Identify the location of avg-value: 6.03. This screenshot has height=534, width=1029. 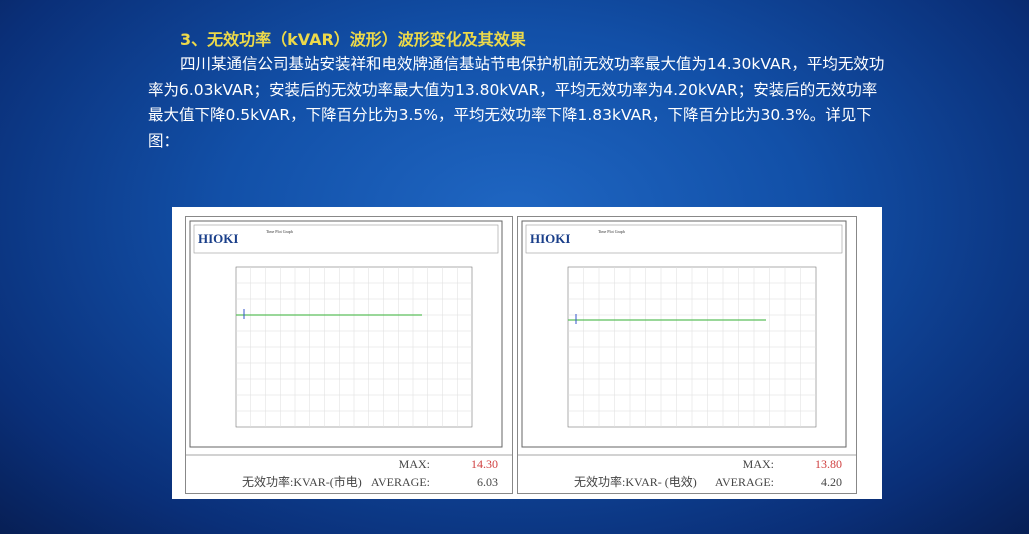
(487, 482).